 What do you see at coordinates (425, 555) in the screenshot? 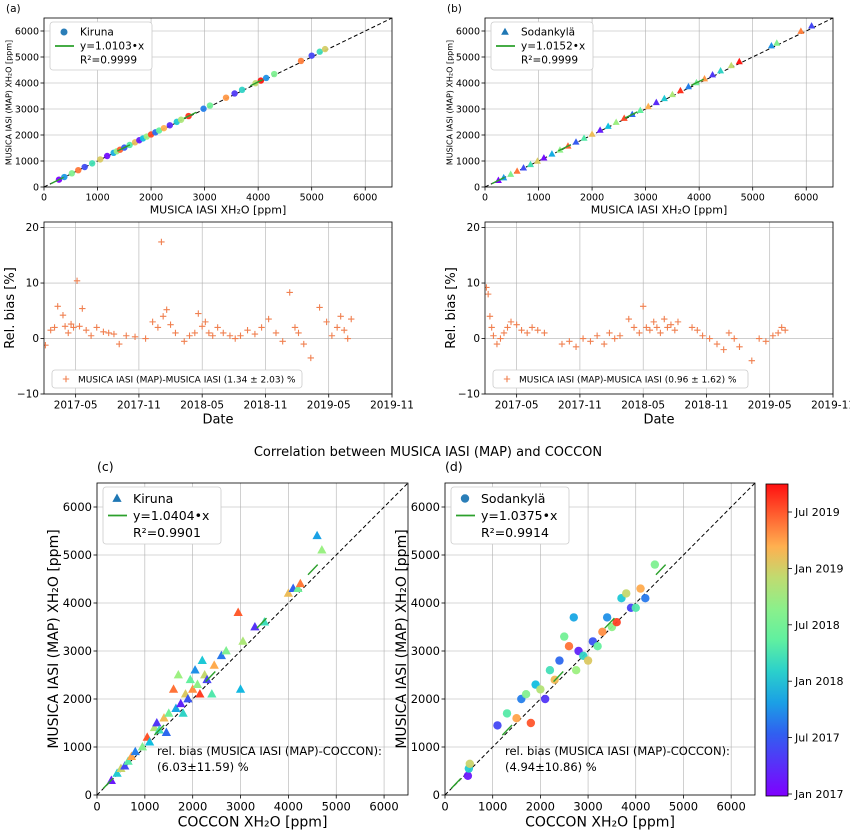
I see `y-tick-label: 5000` at bounding box center [425, 555].